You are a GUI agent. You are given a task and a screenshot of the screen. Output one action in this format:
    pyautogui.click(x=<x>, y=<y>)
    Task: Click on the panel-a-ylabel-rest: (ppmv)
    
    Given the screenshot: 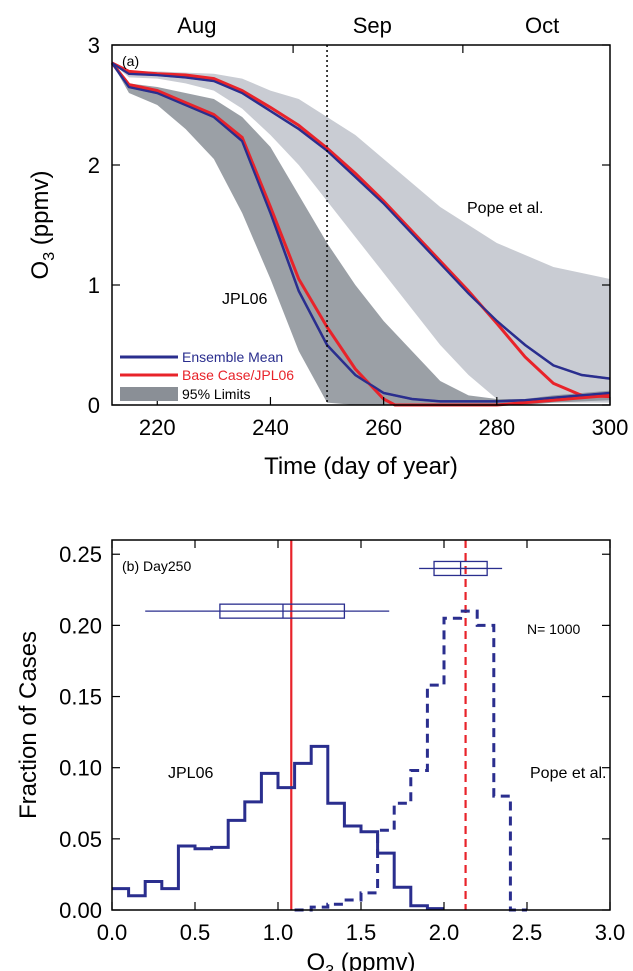 What is the action you would take?
    pyautogui.click(x=40, y=211)
    